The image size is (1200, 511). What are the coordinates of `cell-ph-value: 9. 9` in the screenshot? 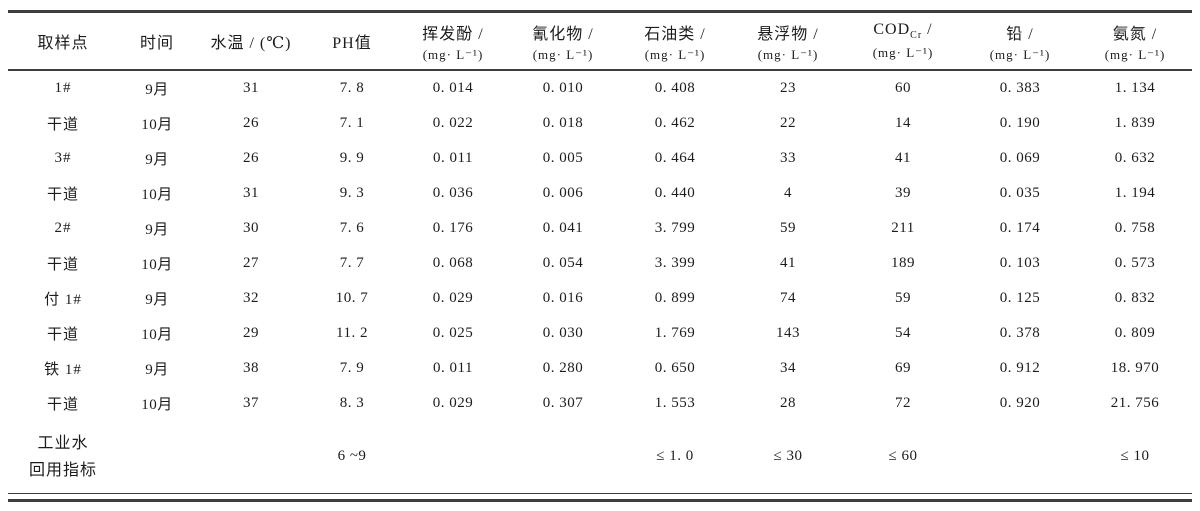 It's located at (352, 158).